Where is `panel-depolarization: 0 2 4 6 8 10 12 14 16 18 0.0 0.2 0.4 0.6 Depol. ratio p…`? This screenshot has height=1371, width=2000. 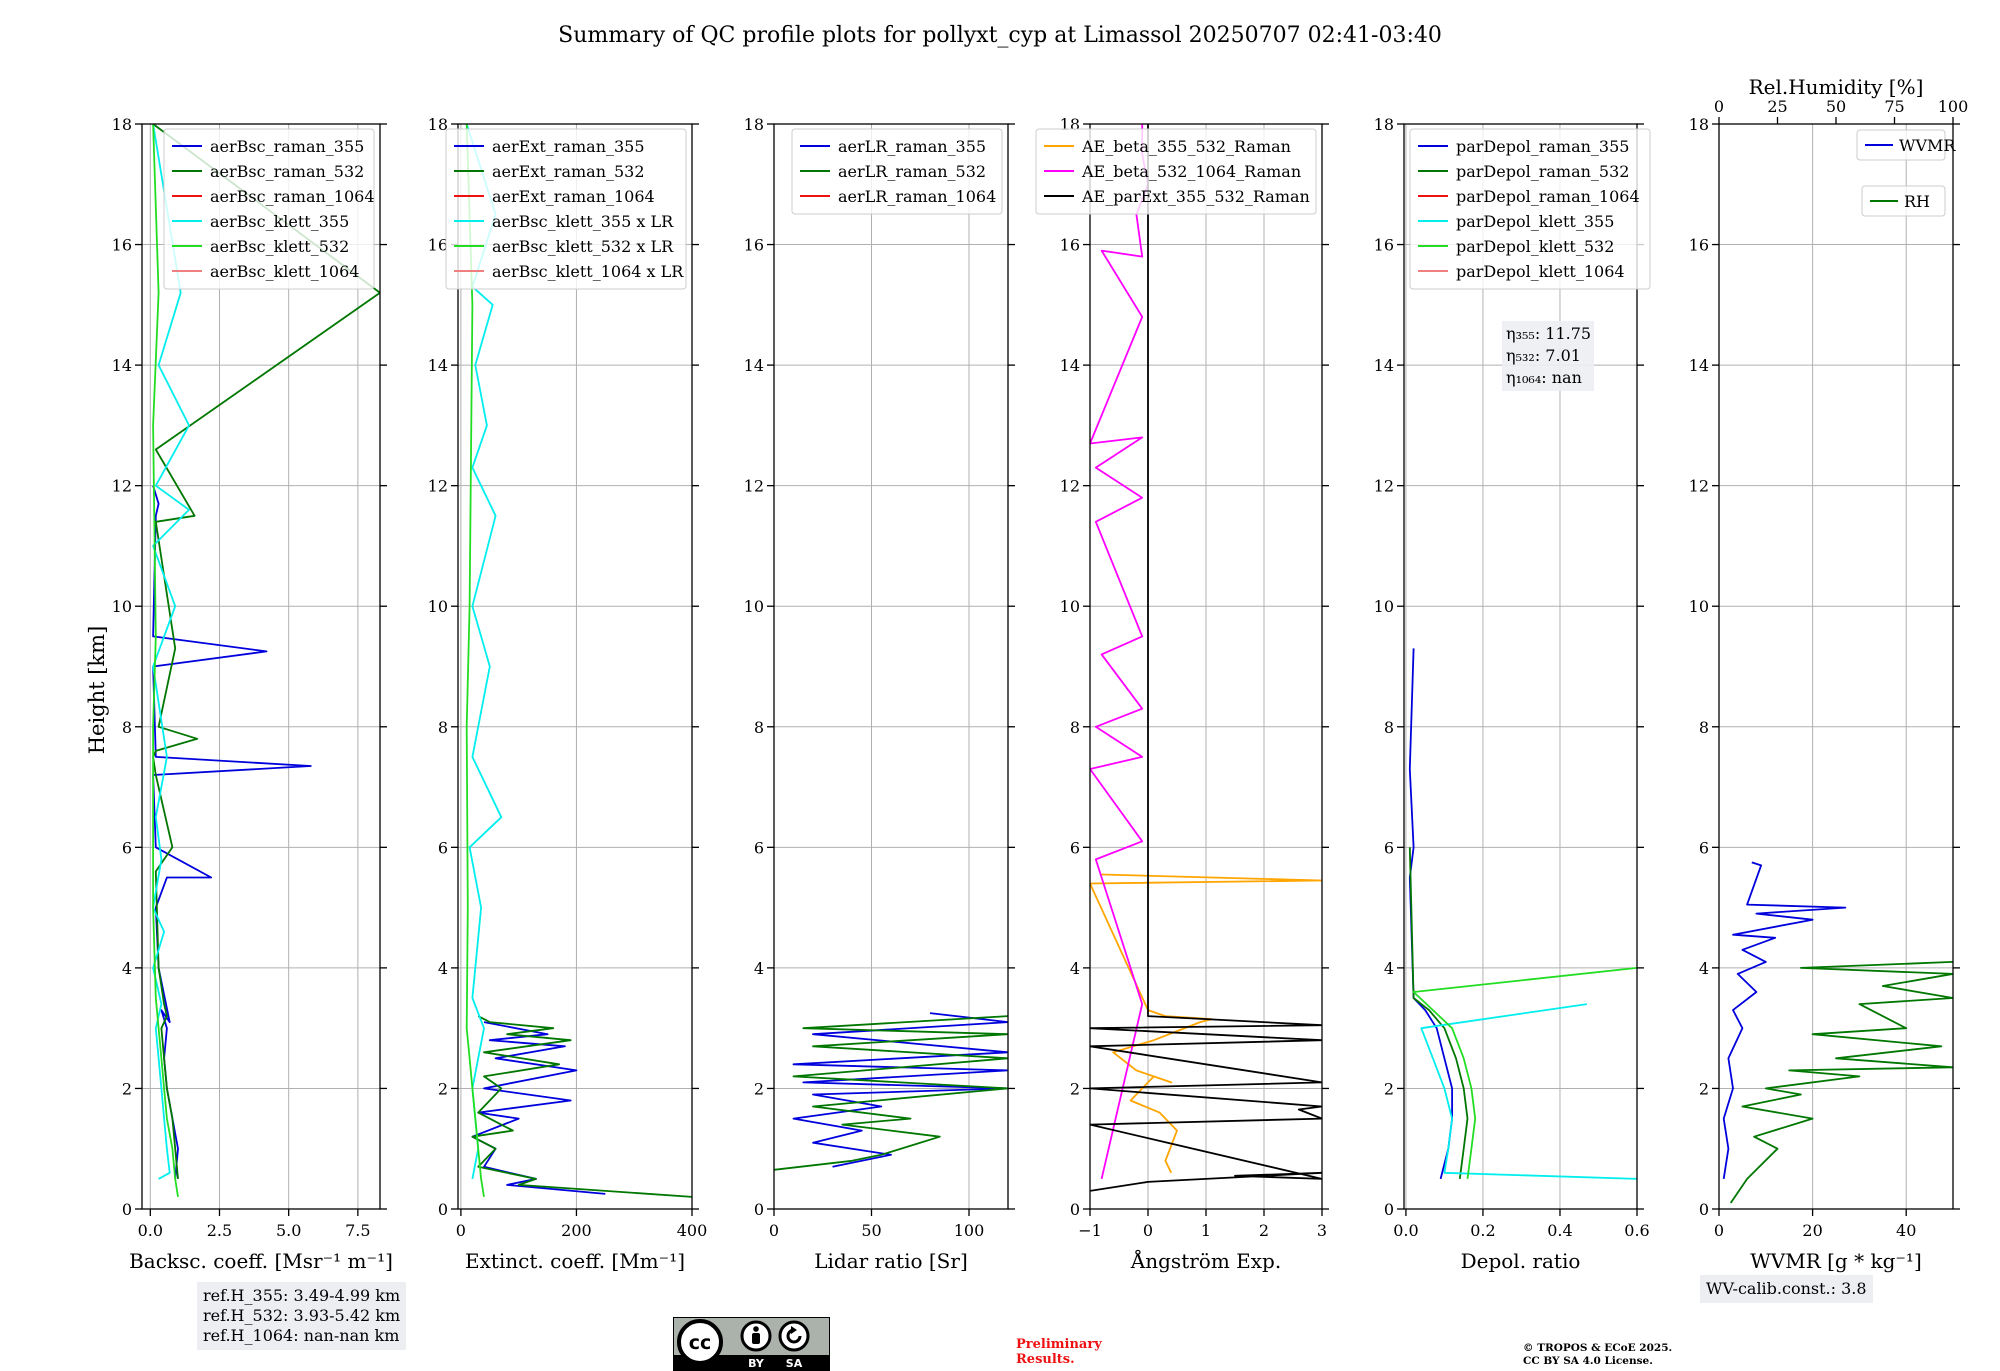
panel-depolarization: 0 2 4 6 8 10 12 14 16 18 0.0 0.2 0.4 0.6 Depol. ratio p… is located at coordinates (1512, 694).